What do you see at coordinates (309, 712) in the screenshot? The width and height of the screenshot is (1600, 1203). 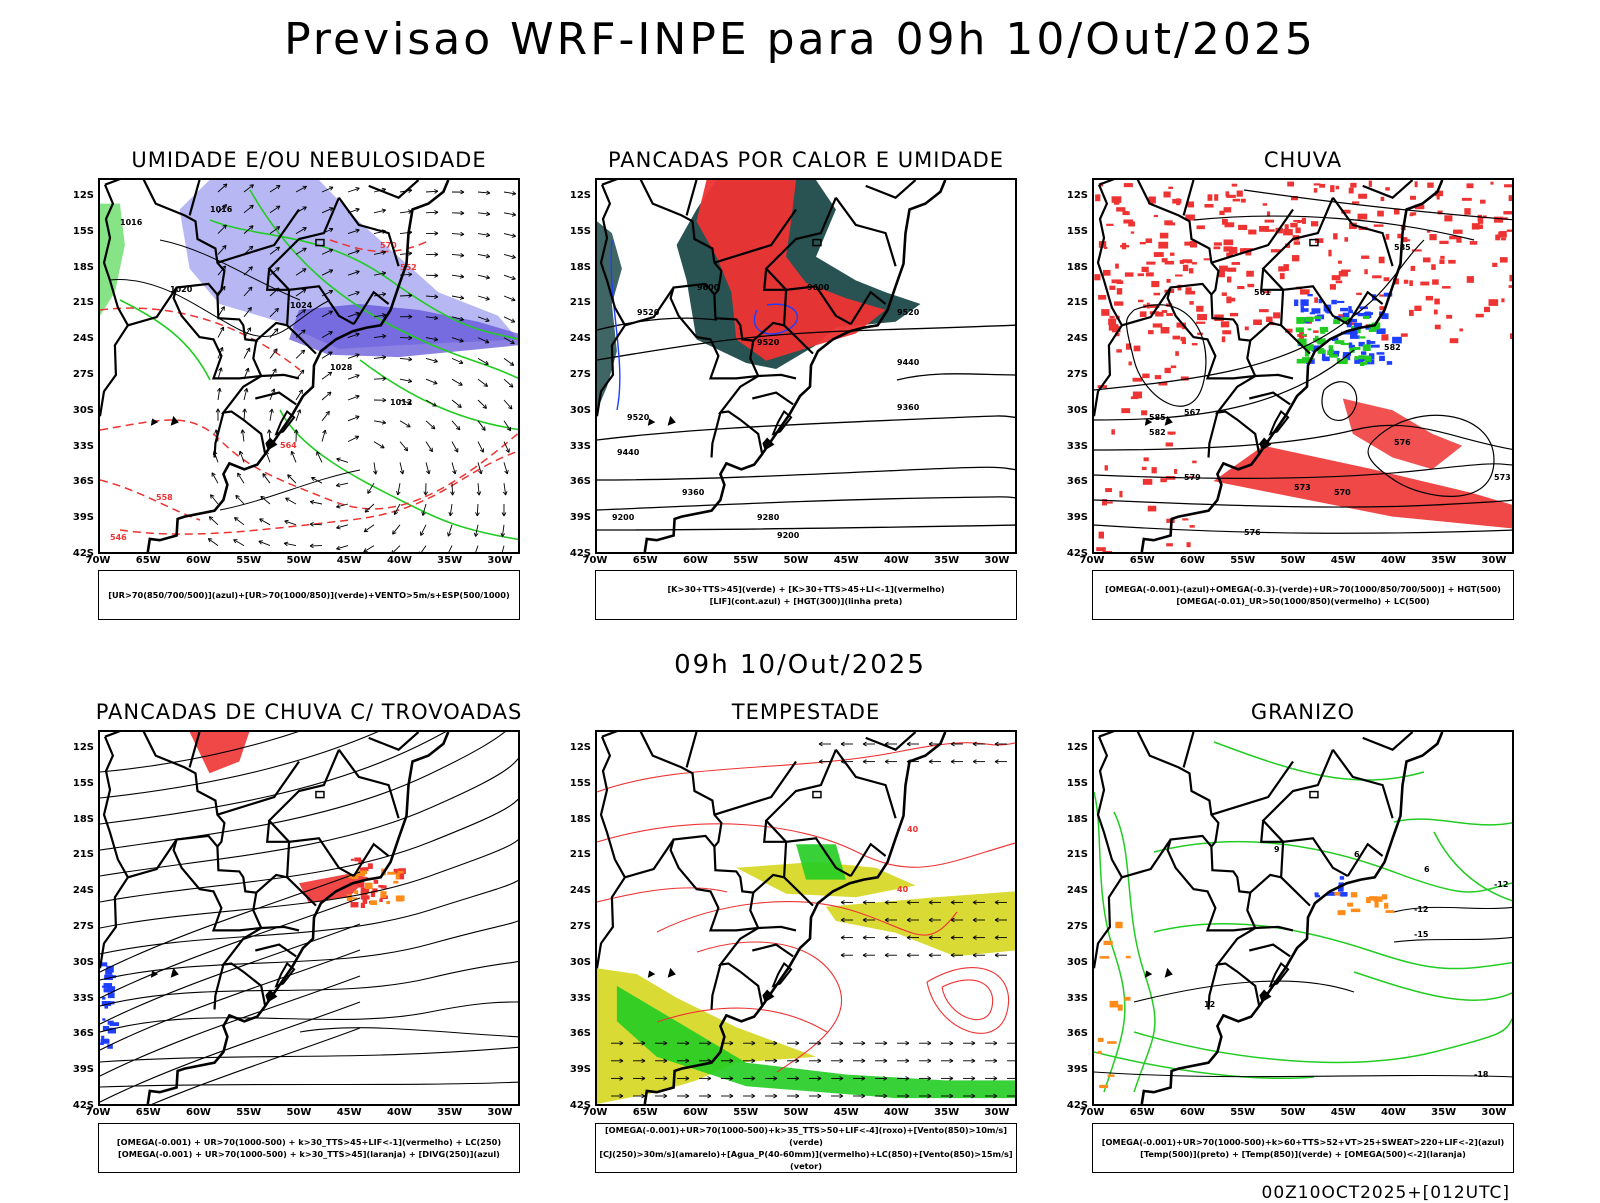 I see `panel-title: PANCADAS DE CHUVA C/ TROVOADAS` at bounding box center [309, 712].